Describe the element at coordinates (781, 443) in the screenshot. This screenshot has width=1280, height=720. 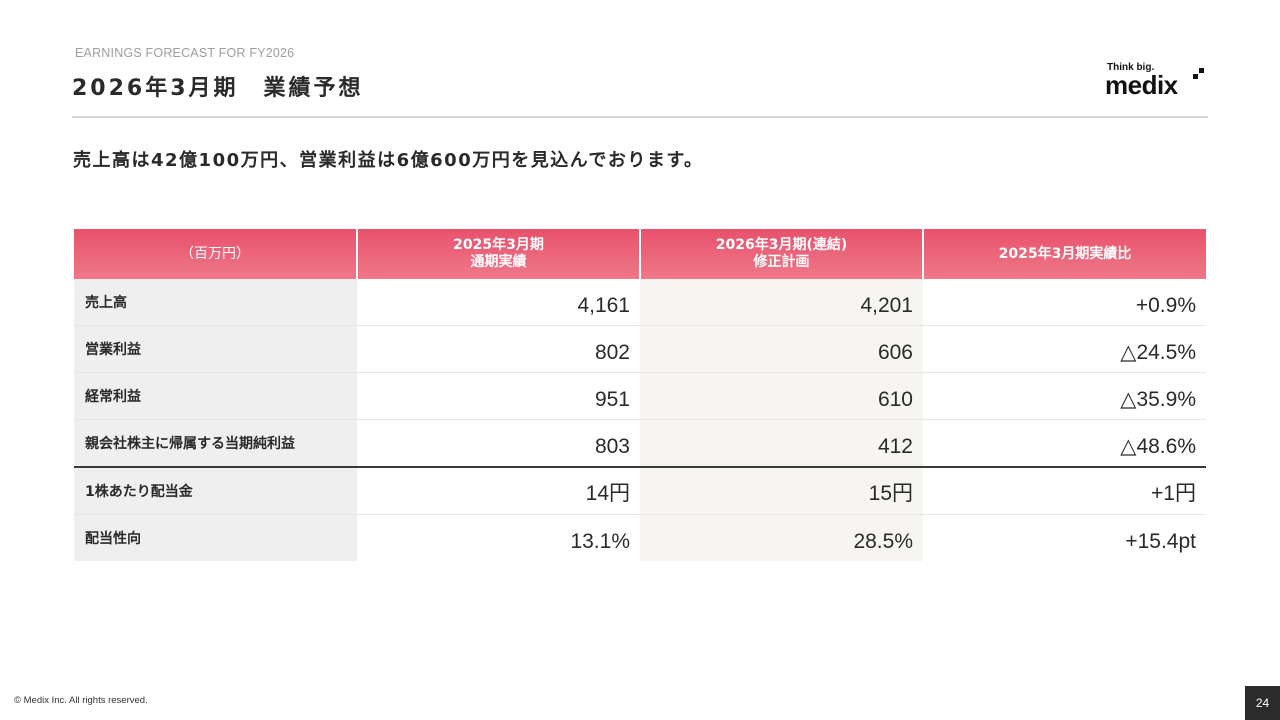
I see `cell-plan: 412` at that location.